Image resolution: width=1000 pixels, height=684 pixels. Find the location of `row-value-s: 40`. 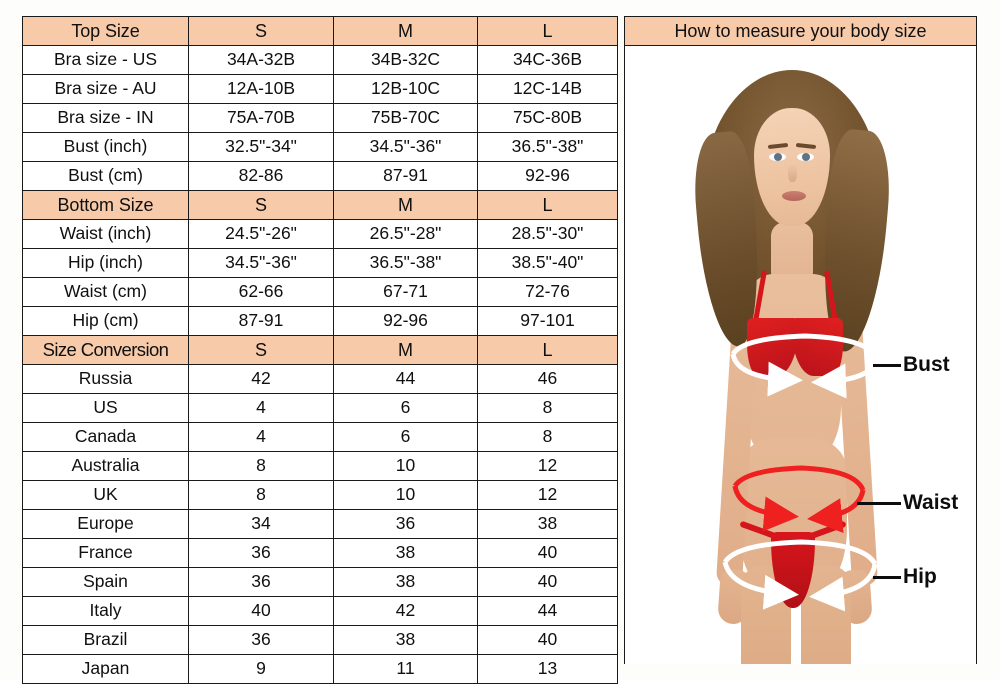

row-value-s: 40 is located at coordinates (261, 611).